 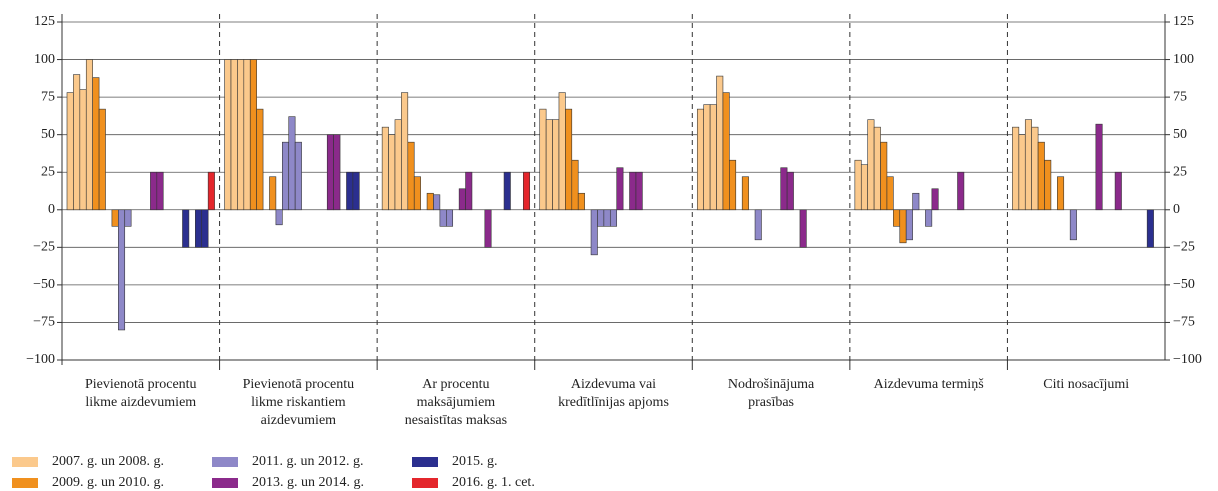 I want to click on x-tick-label: aizdevumiem, so click(x=299, y=420).